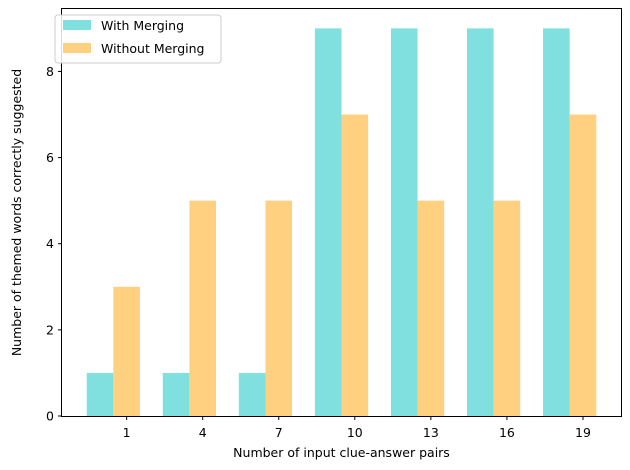 This screenshot has height=470, width=630. I want to click on y-axis: 0 2 4 6 8, so click(54, 244).